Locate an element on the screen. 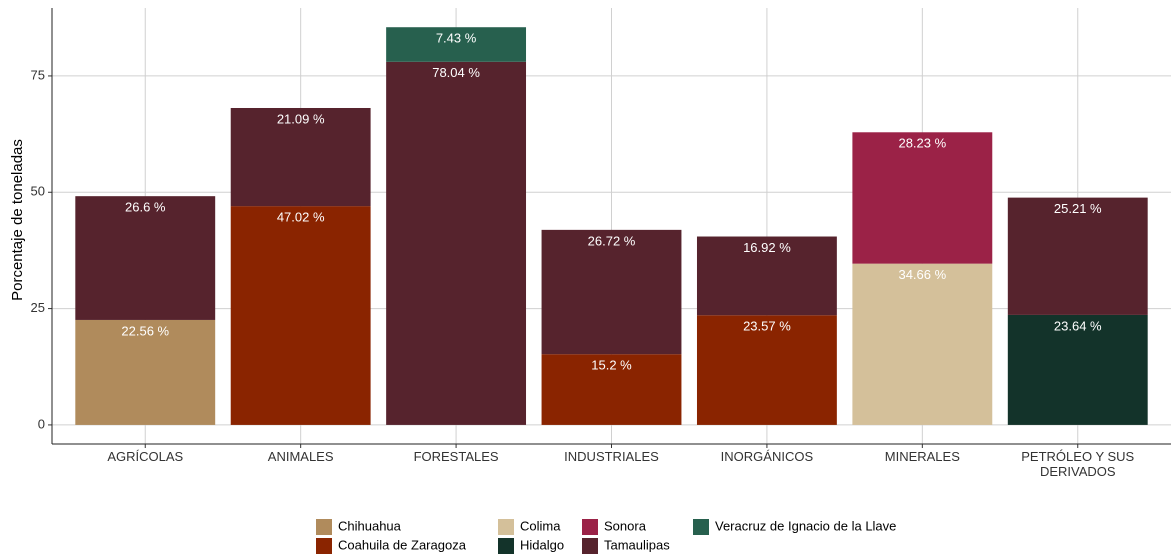 Image resolution: width=1171 pixels, height=556 pixels. value-label: 26.72 % is located at coordinates (612, 240).